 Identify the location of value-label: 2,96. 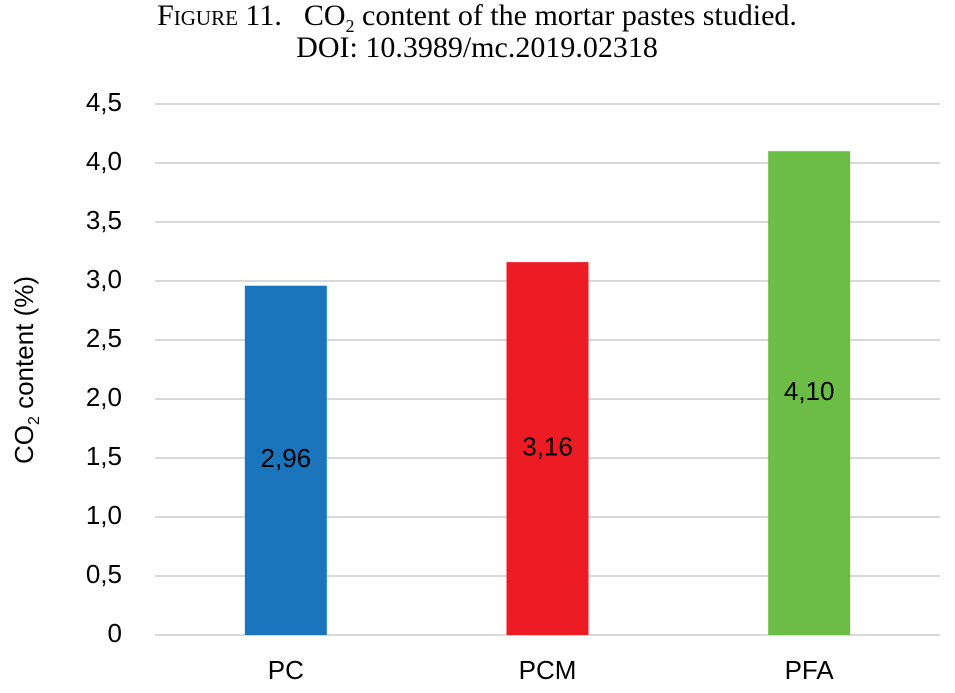
(286, 458).